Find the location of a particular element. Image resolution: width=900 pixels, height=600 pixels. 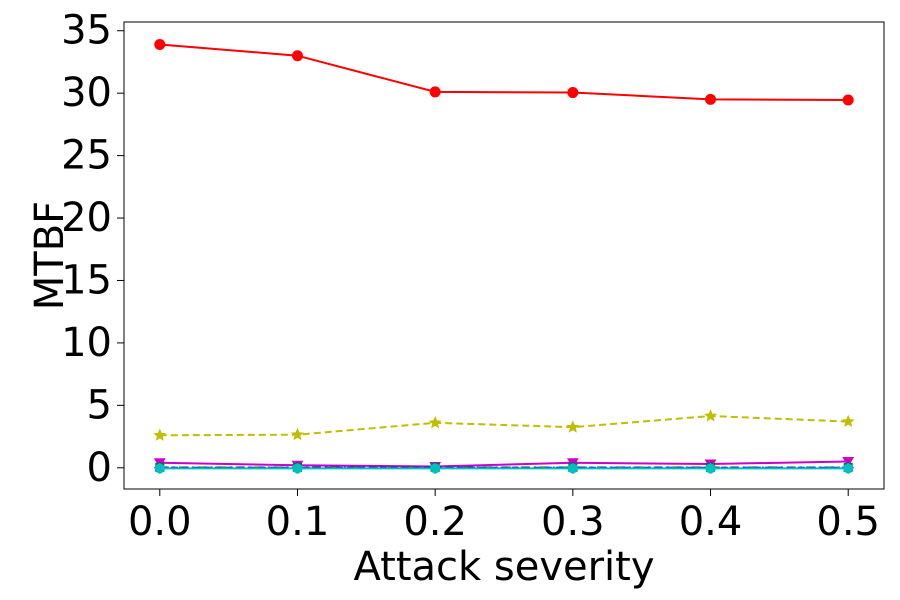

y-tick-label: 20 is located at coordinates (86, 218).